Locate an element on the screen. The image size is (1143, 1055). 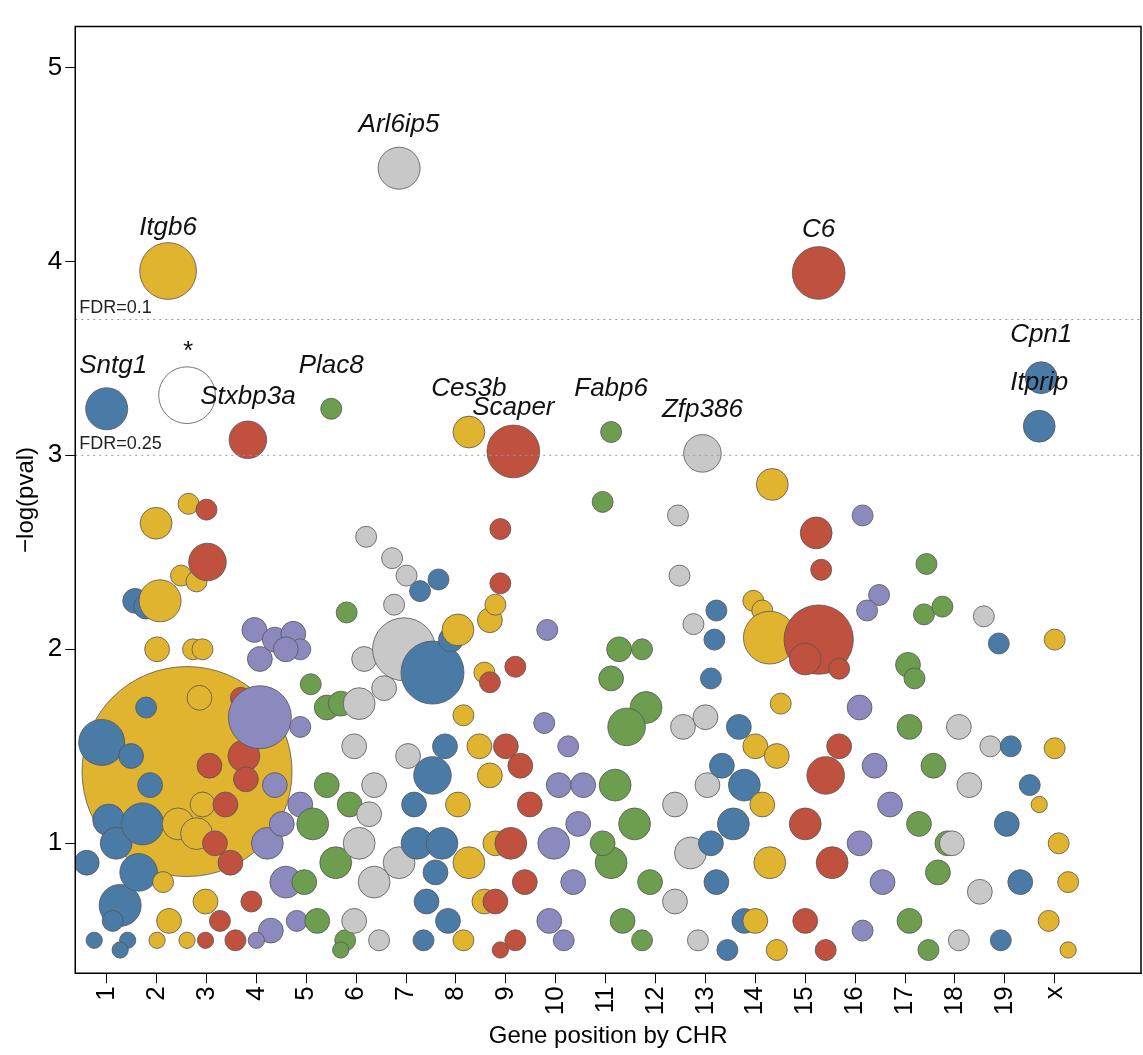
x-tick-label: 9 is located at coordinates (504, 993).